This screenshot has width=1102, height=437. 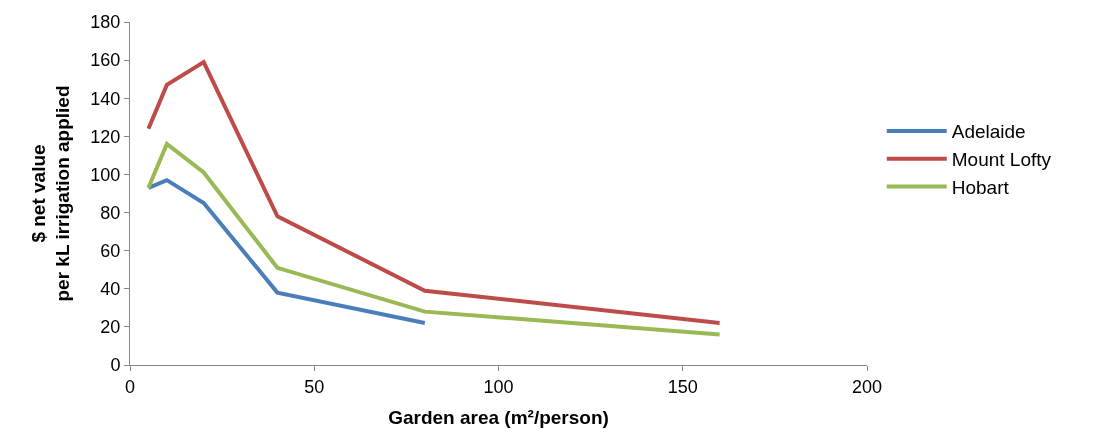 I want to click on y-tick-label: 140, so click(x=105, y=98).